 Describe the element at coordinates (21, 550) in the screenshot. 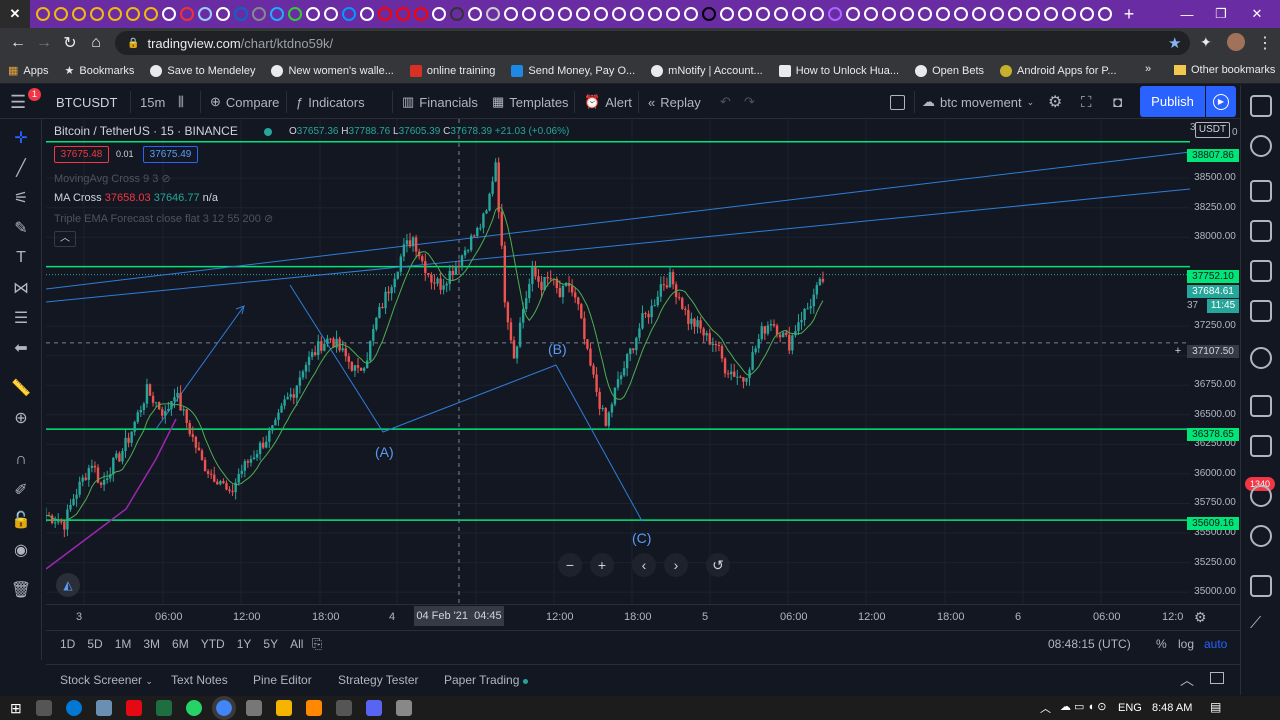

I see `eye-icon: ◉` at that location.